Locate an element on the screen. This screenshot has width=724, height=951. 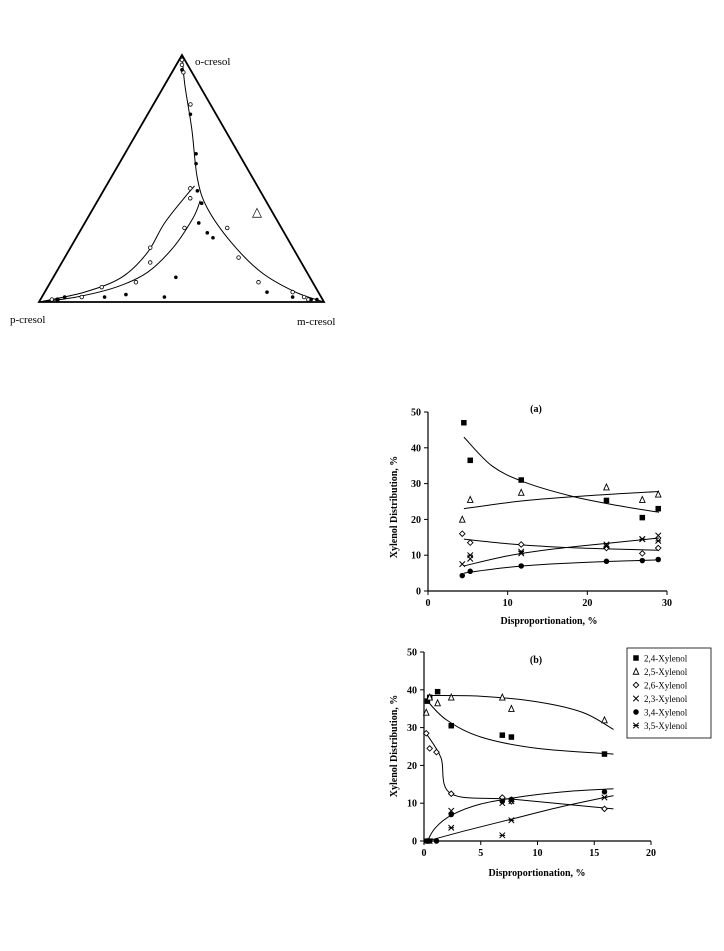
chart-a-y-tick-label: 30 is located at coordinates (416, 484).